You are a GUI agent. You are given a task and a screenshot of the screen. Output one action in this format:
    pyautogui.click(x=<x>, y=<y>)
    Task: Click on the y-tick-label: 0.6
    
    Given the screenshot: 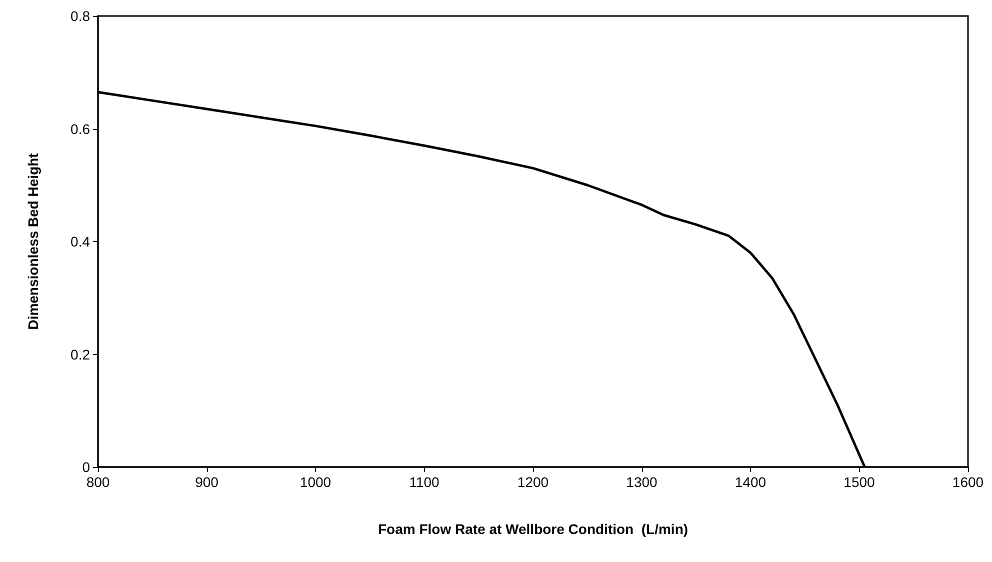 What is the action you would take?
    pyautogui.click(x=80, y=128)
    